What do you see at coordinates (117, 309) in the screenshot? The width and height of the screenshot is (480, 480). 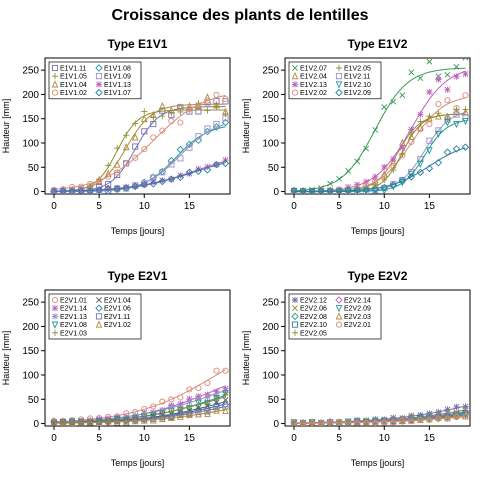 I see `legend-entry: E2V1.06` at bounding box center [117, 309].